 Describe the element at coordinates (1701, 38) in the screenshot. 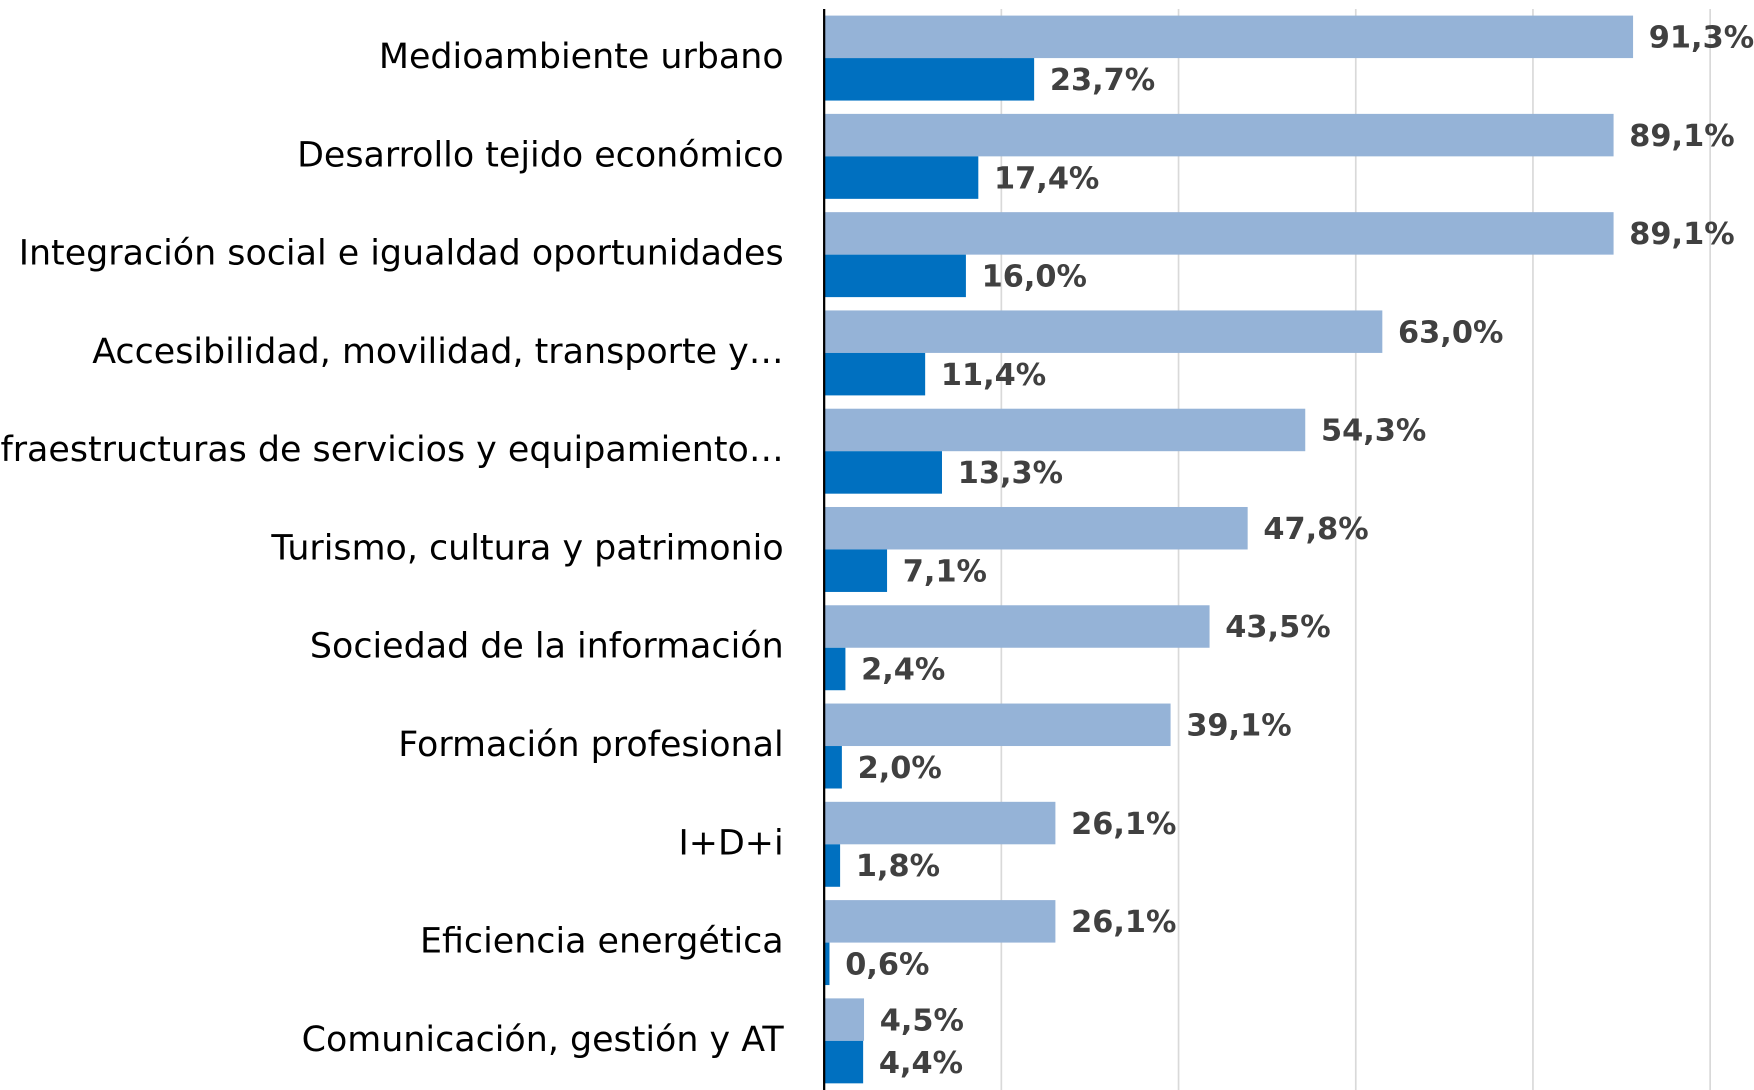

I see `data-label: 91,3%` at that location.